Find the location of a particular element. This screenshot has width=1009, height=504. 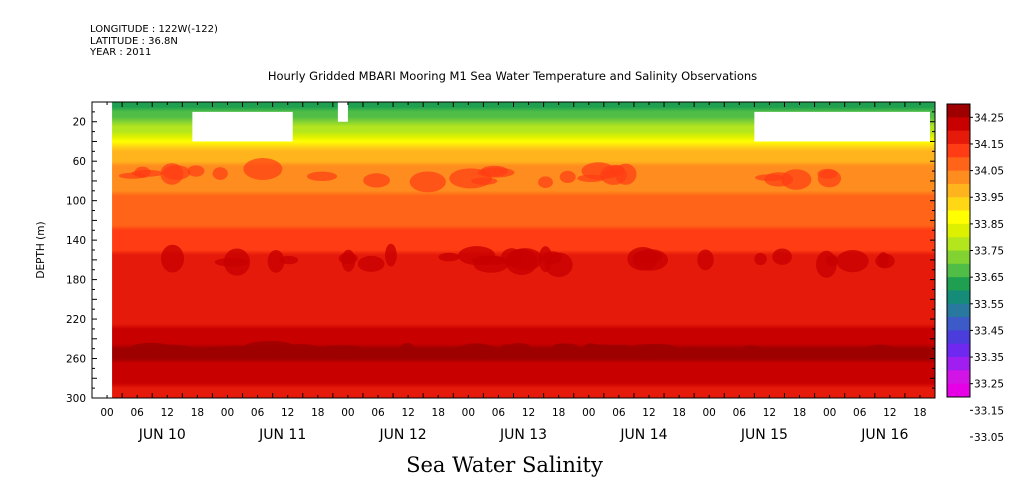

x-day-label: JUN 12 is located at coordinates (403, 435).